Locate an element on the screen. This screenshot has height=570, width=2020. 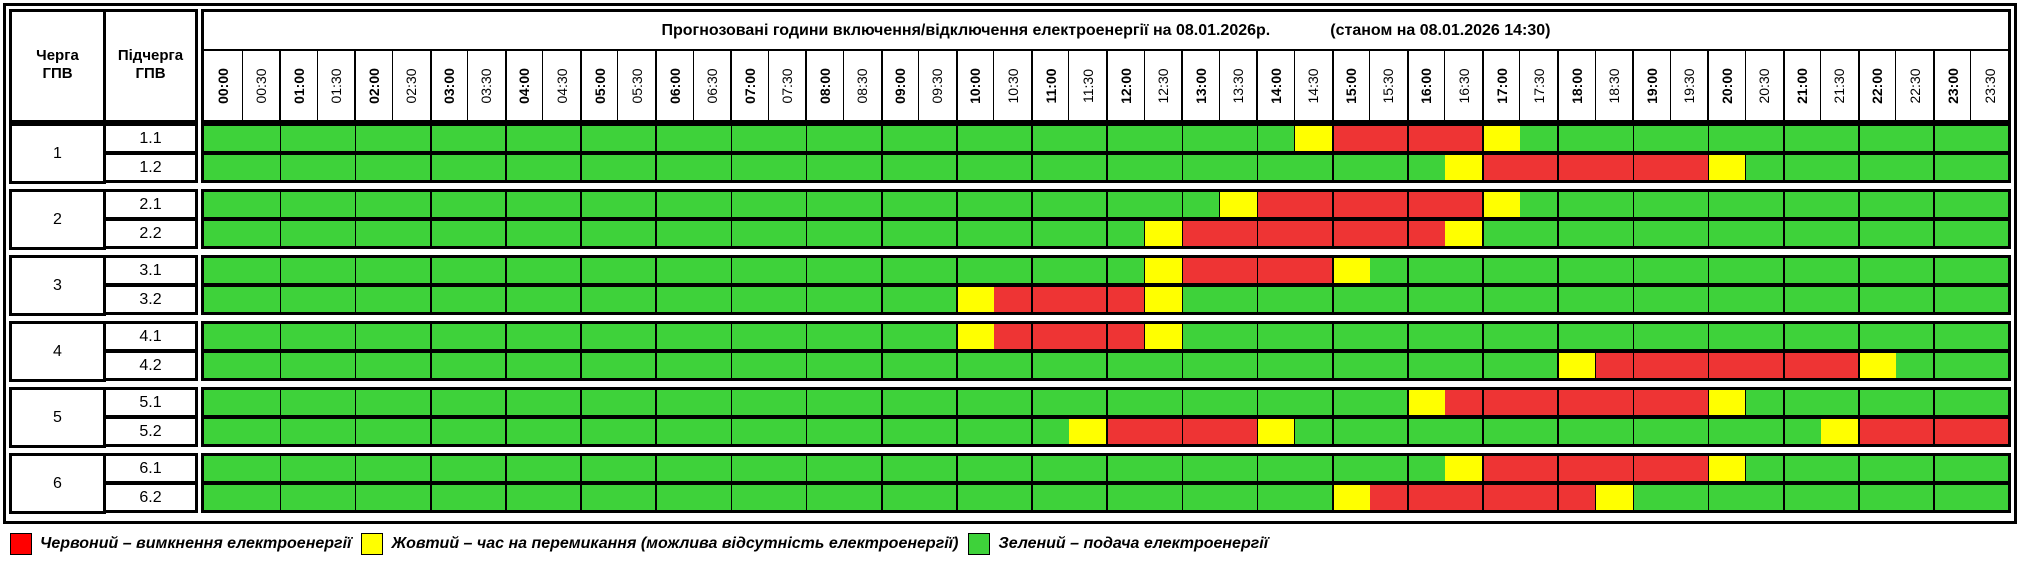
time-slot-label: 13:00 is located at coordinates (1200, 85).